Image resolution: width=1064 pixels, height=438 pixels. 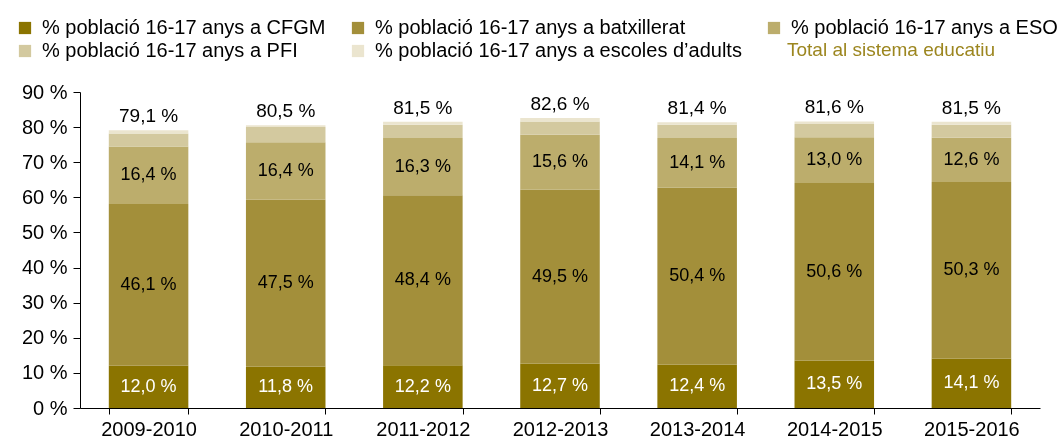 I want to click on x-tick-label: 2014-2015, so click(x=834, y=427).